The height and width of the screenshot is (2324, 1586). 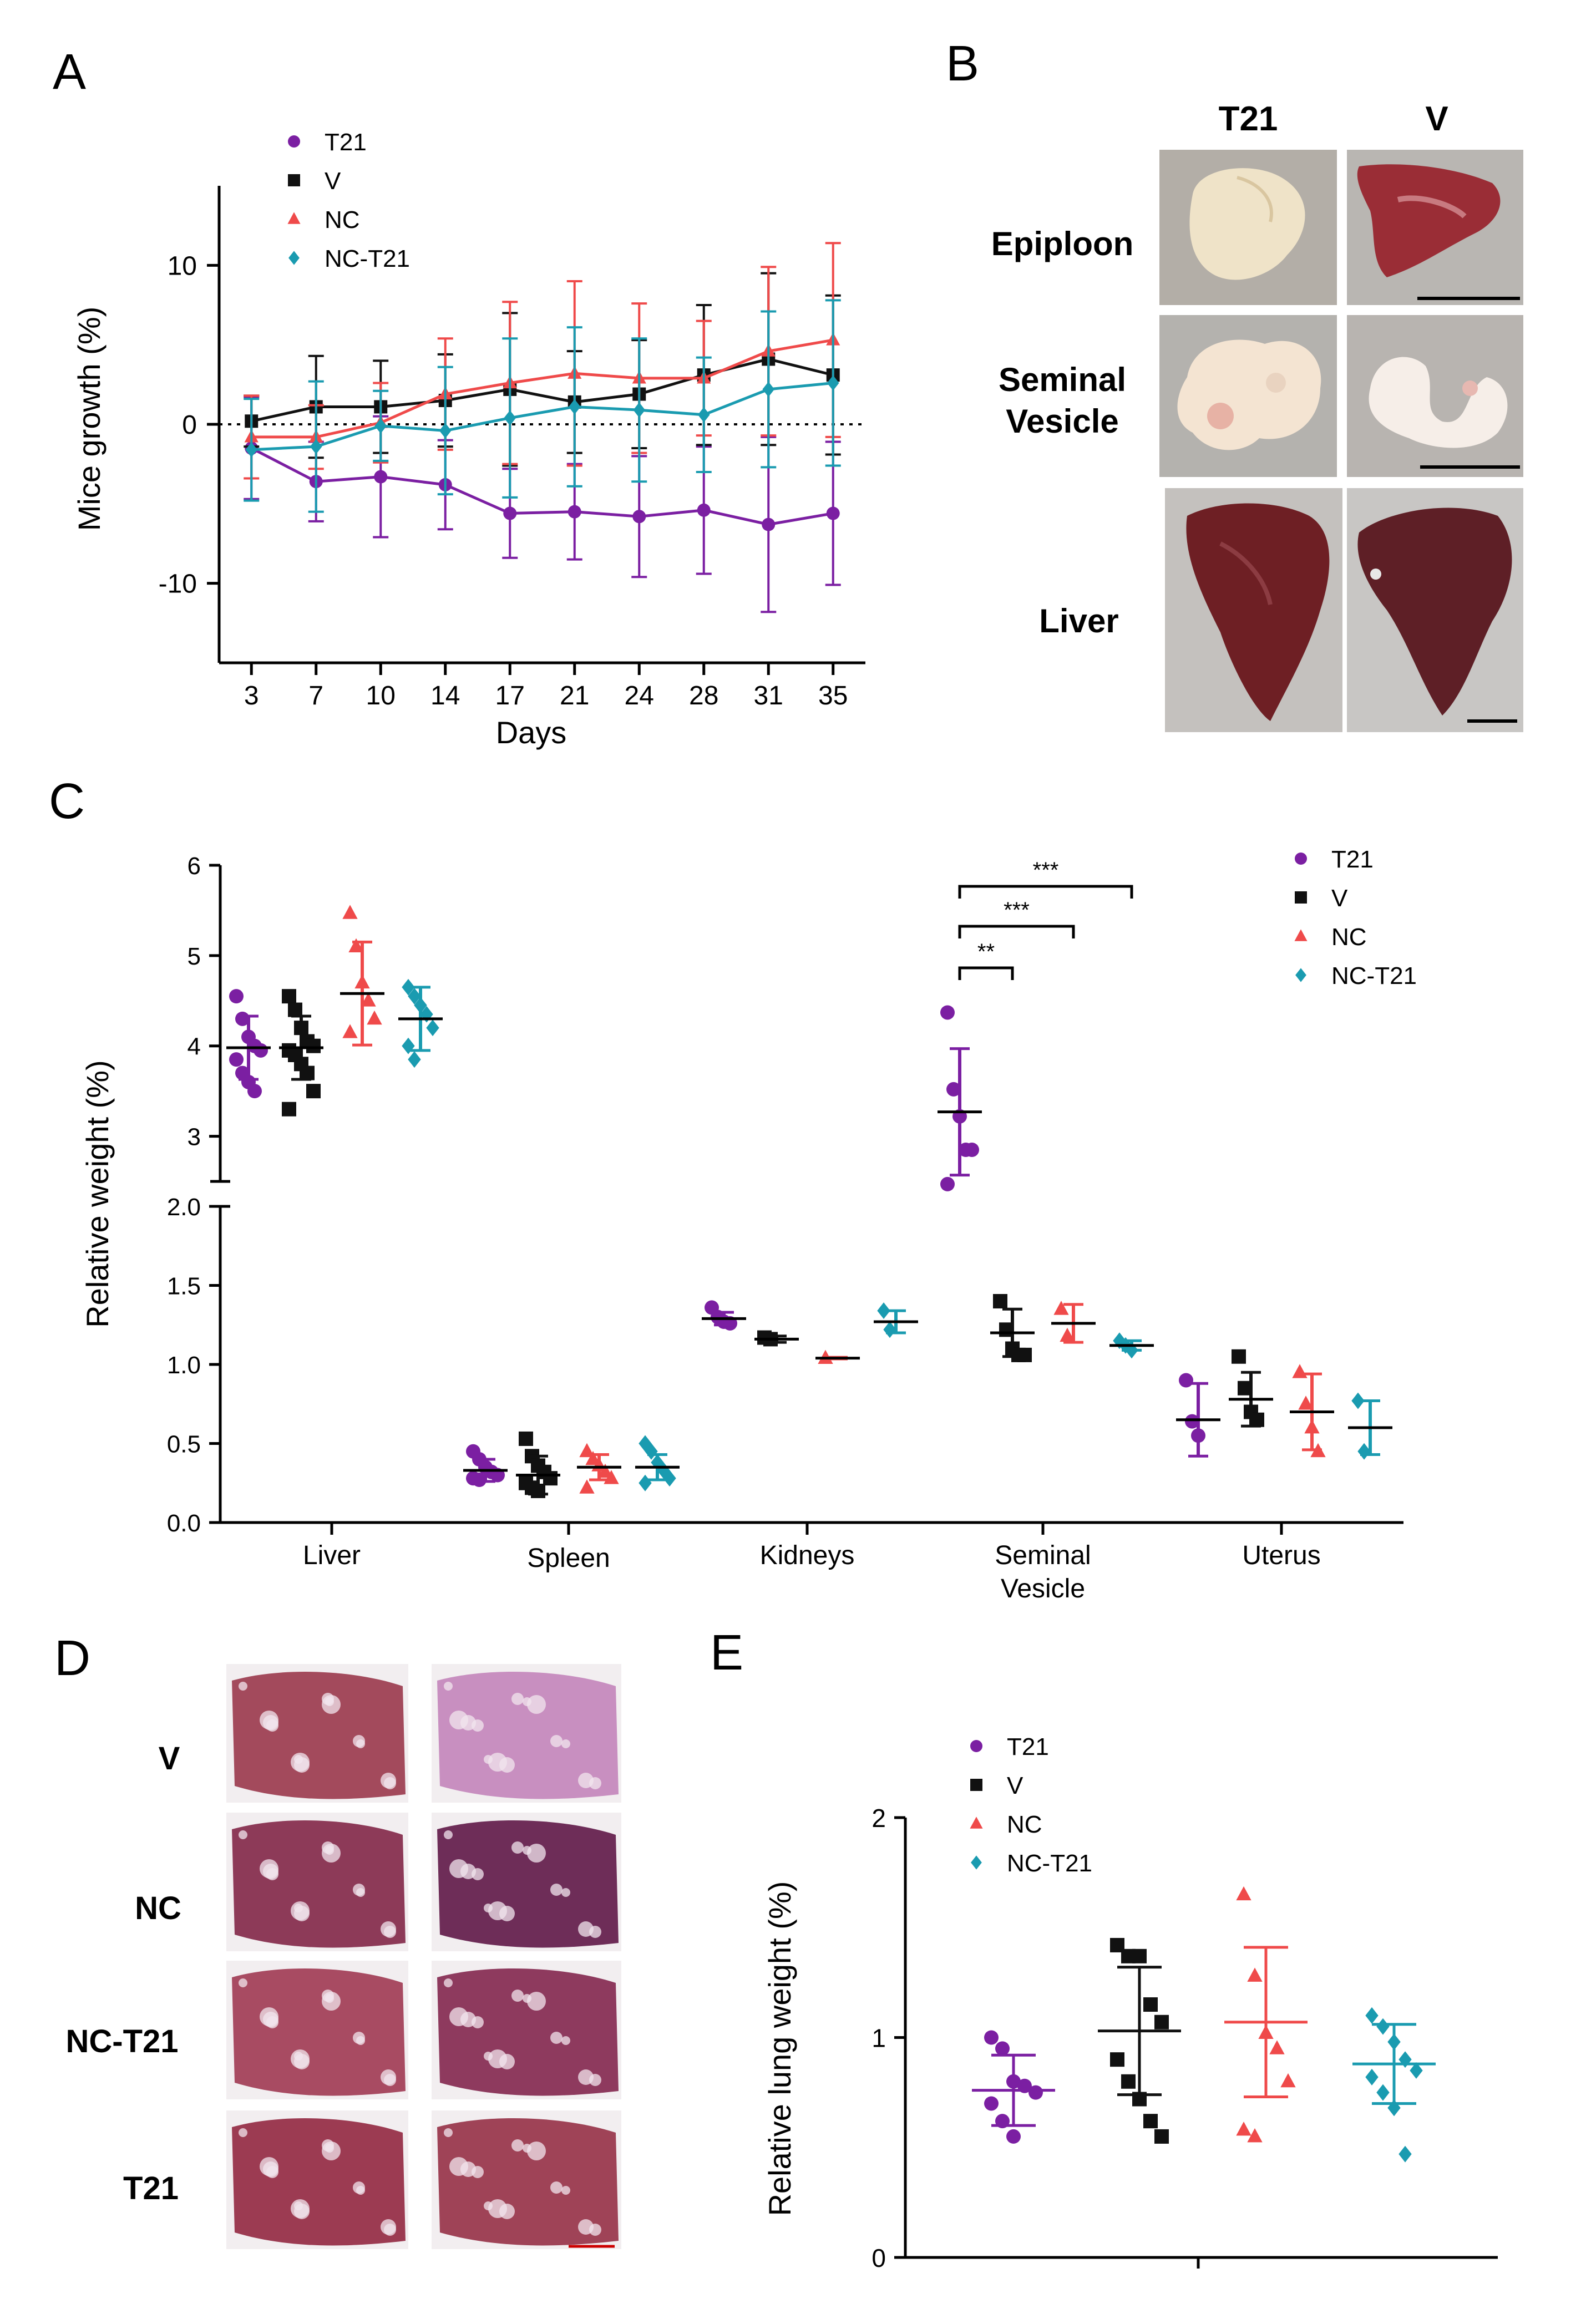 I want to click on y-tick-label: 0, so click(x=879, y=2258).